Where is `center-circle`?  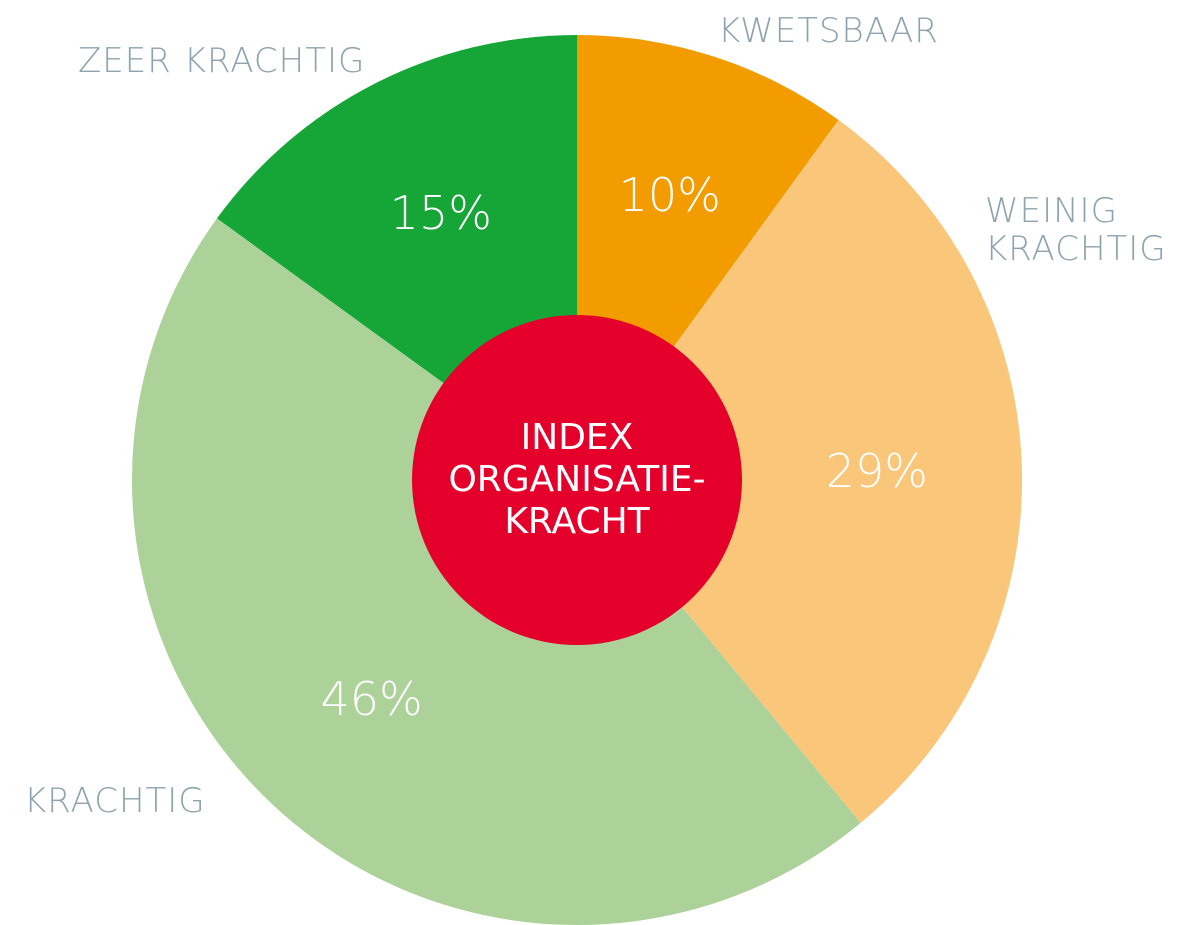
center-circle is located at coordinates (577, 480).